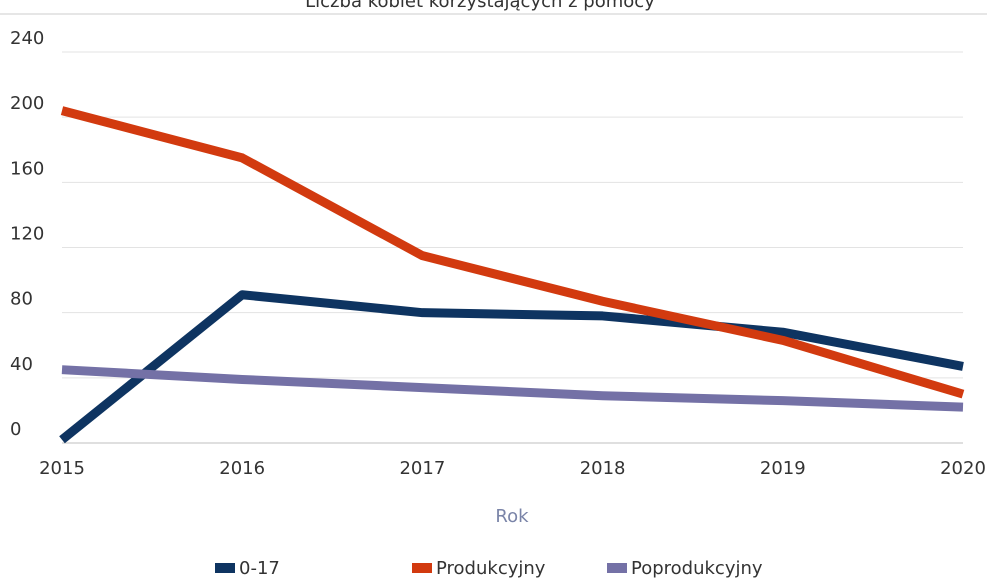  I want to click on legend-label: Poprodukcyjny, so click(697, 568).